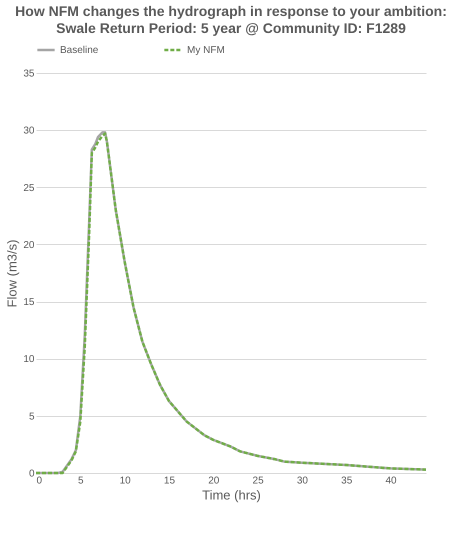  Describe the element at coordinates (170, 481) in the screenshot. I see `x-tick-label: 15` at that location.